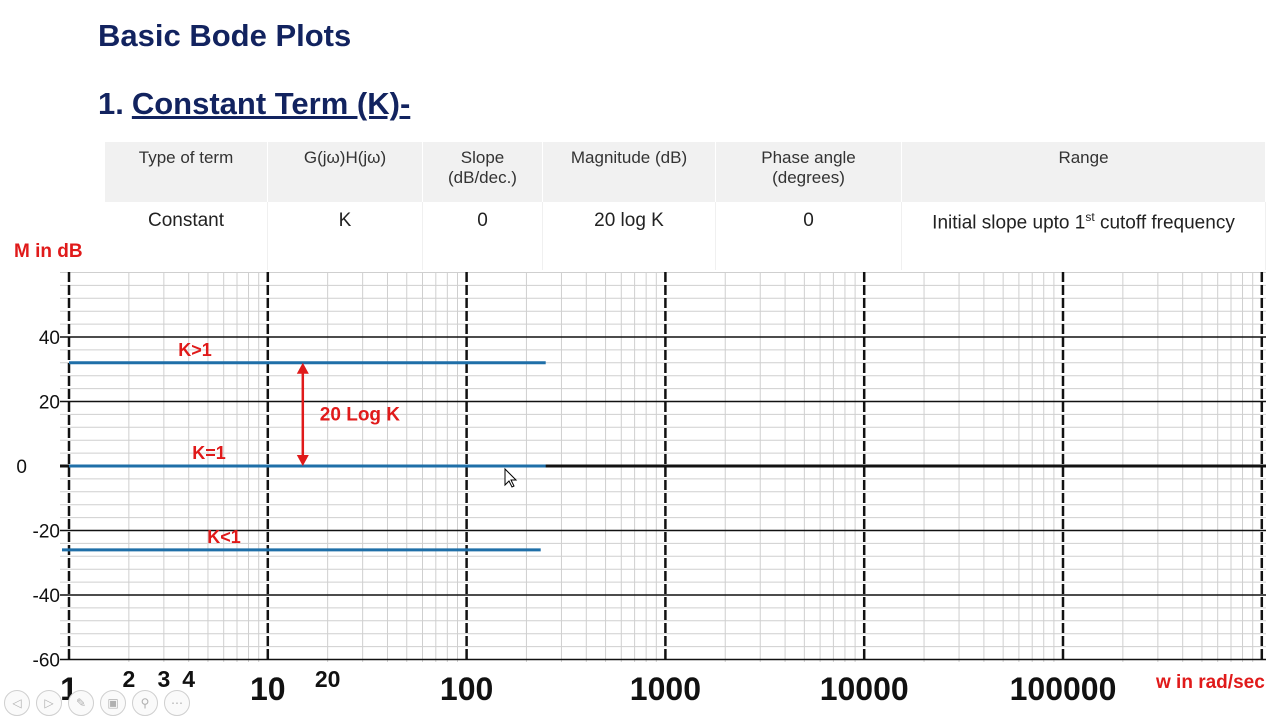 The width and height of the screenshot is (1280, 720). I want to click on pen-icon: ✎, so click(81, 703).